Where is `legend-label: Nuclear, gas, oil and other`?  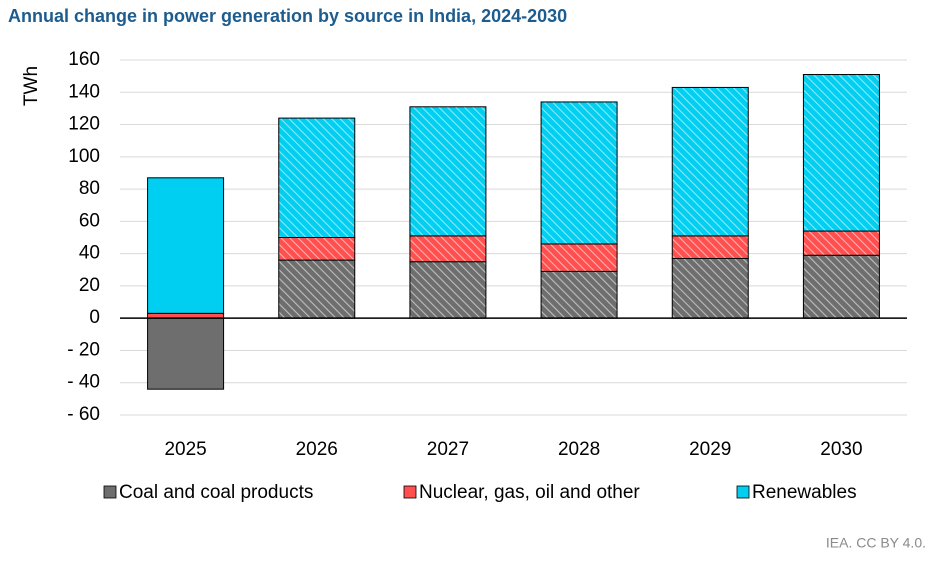
legend-label: Nuclear, gas, oil and other is located at coordinates (529, 492).